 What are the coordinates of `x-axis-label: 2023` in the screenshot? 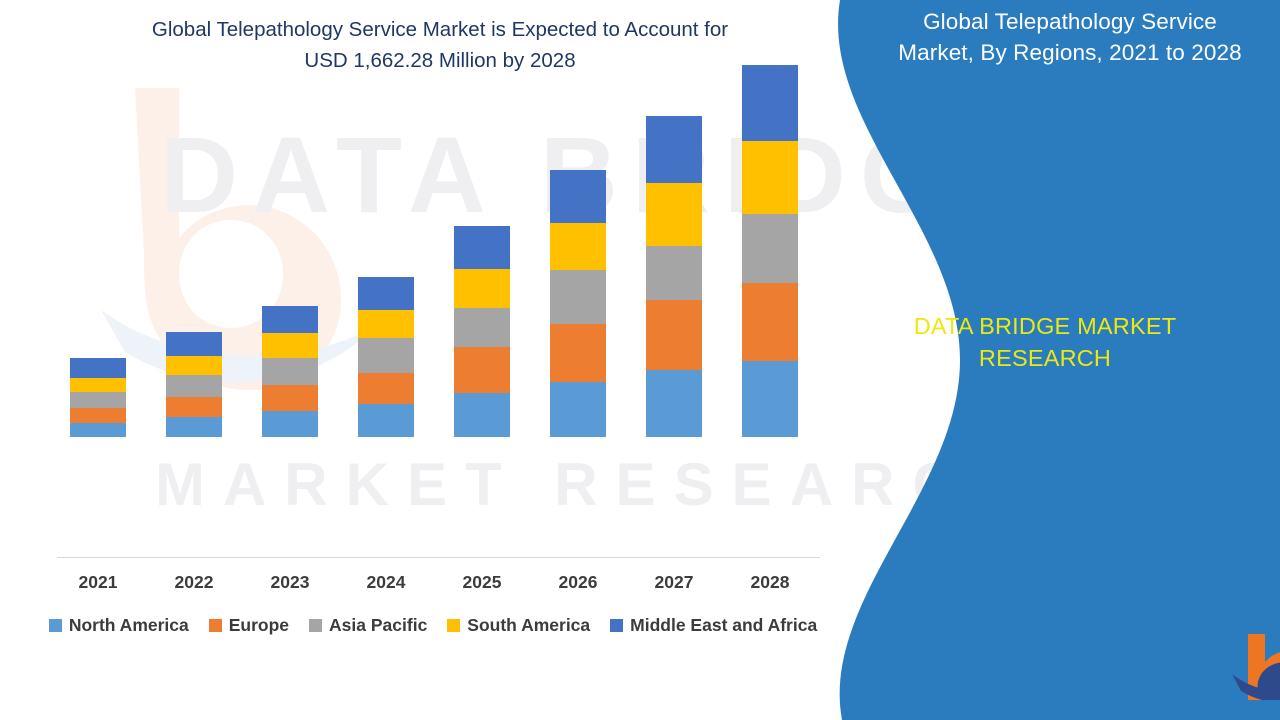 It's located at (290, 582).